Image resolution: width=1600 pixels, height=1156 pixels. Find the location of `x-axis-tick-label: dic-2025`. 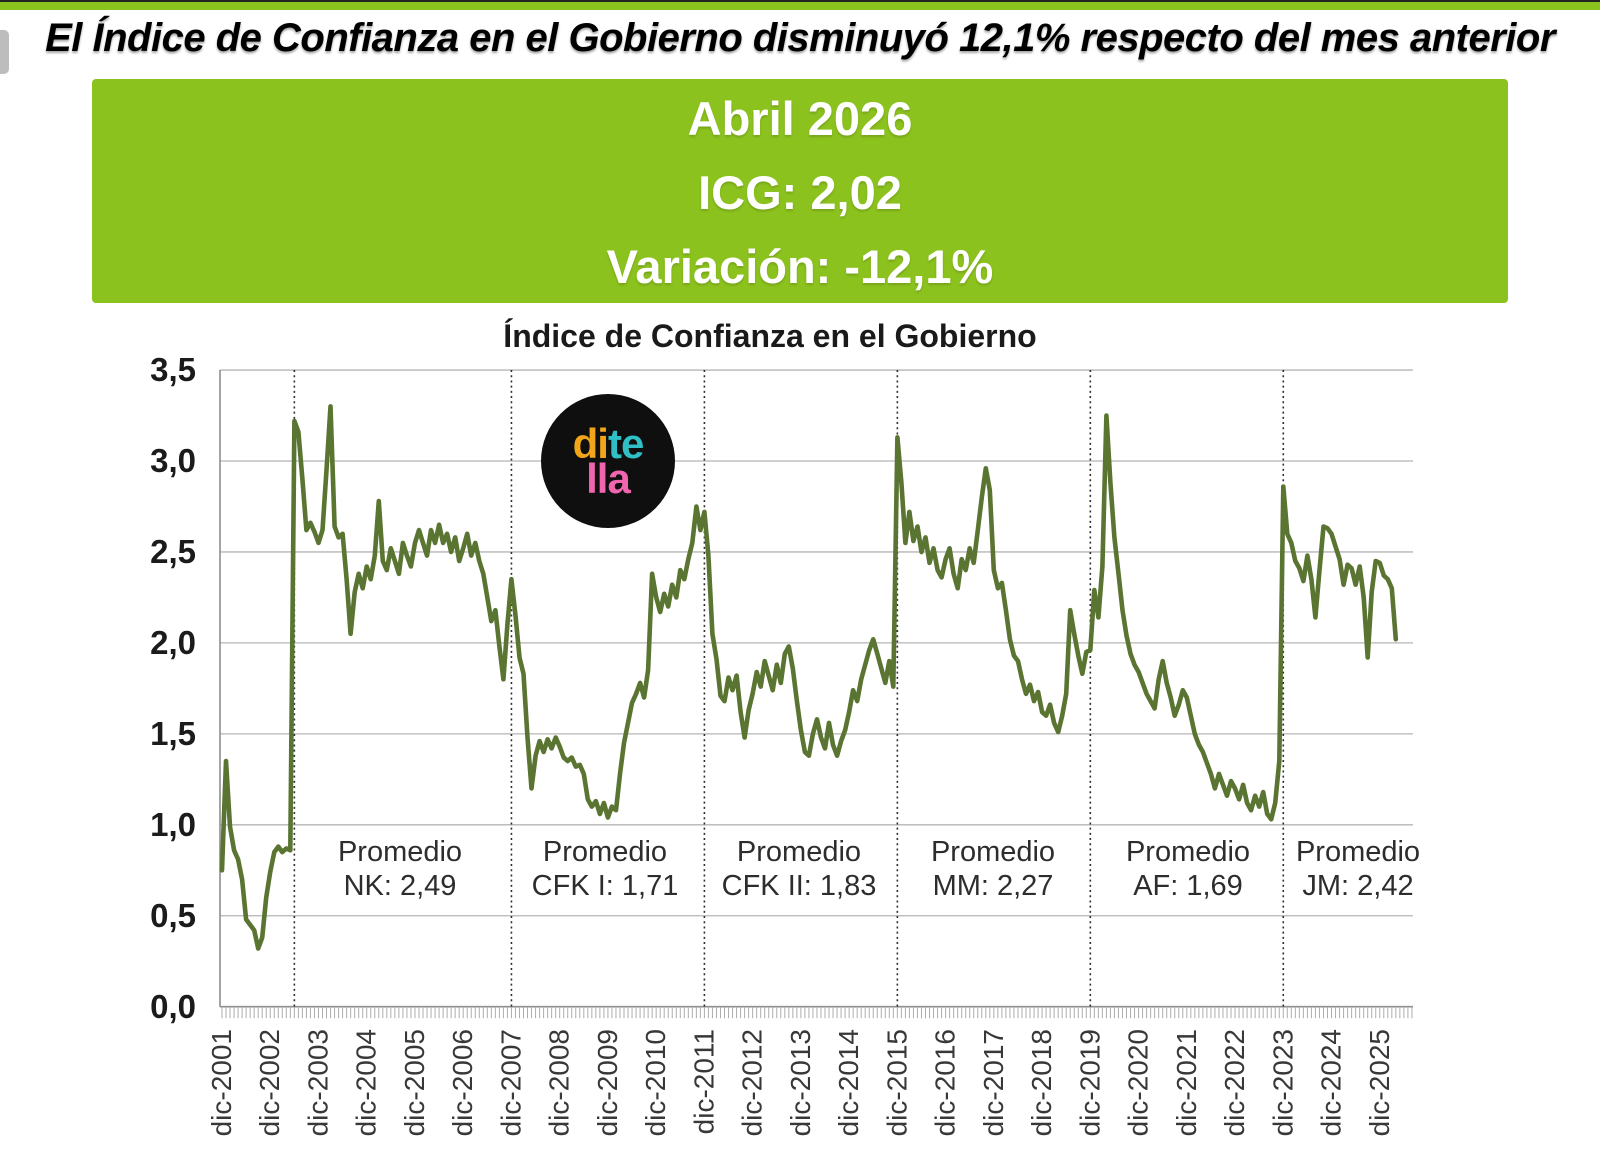

x-axis-tick-label: dic-2025 is located at coordinates (1379, 1082).